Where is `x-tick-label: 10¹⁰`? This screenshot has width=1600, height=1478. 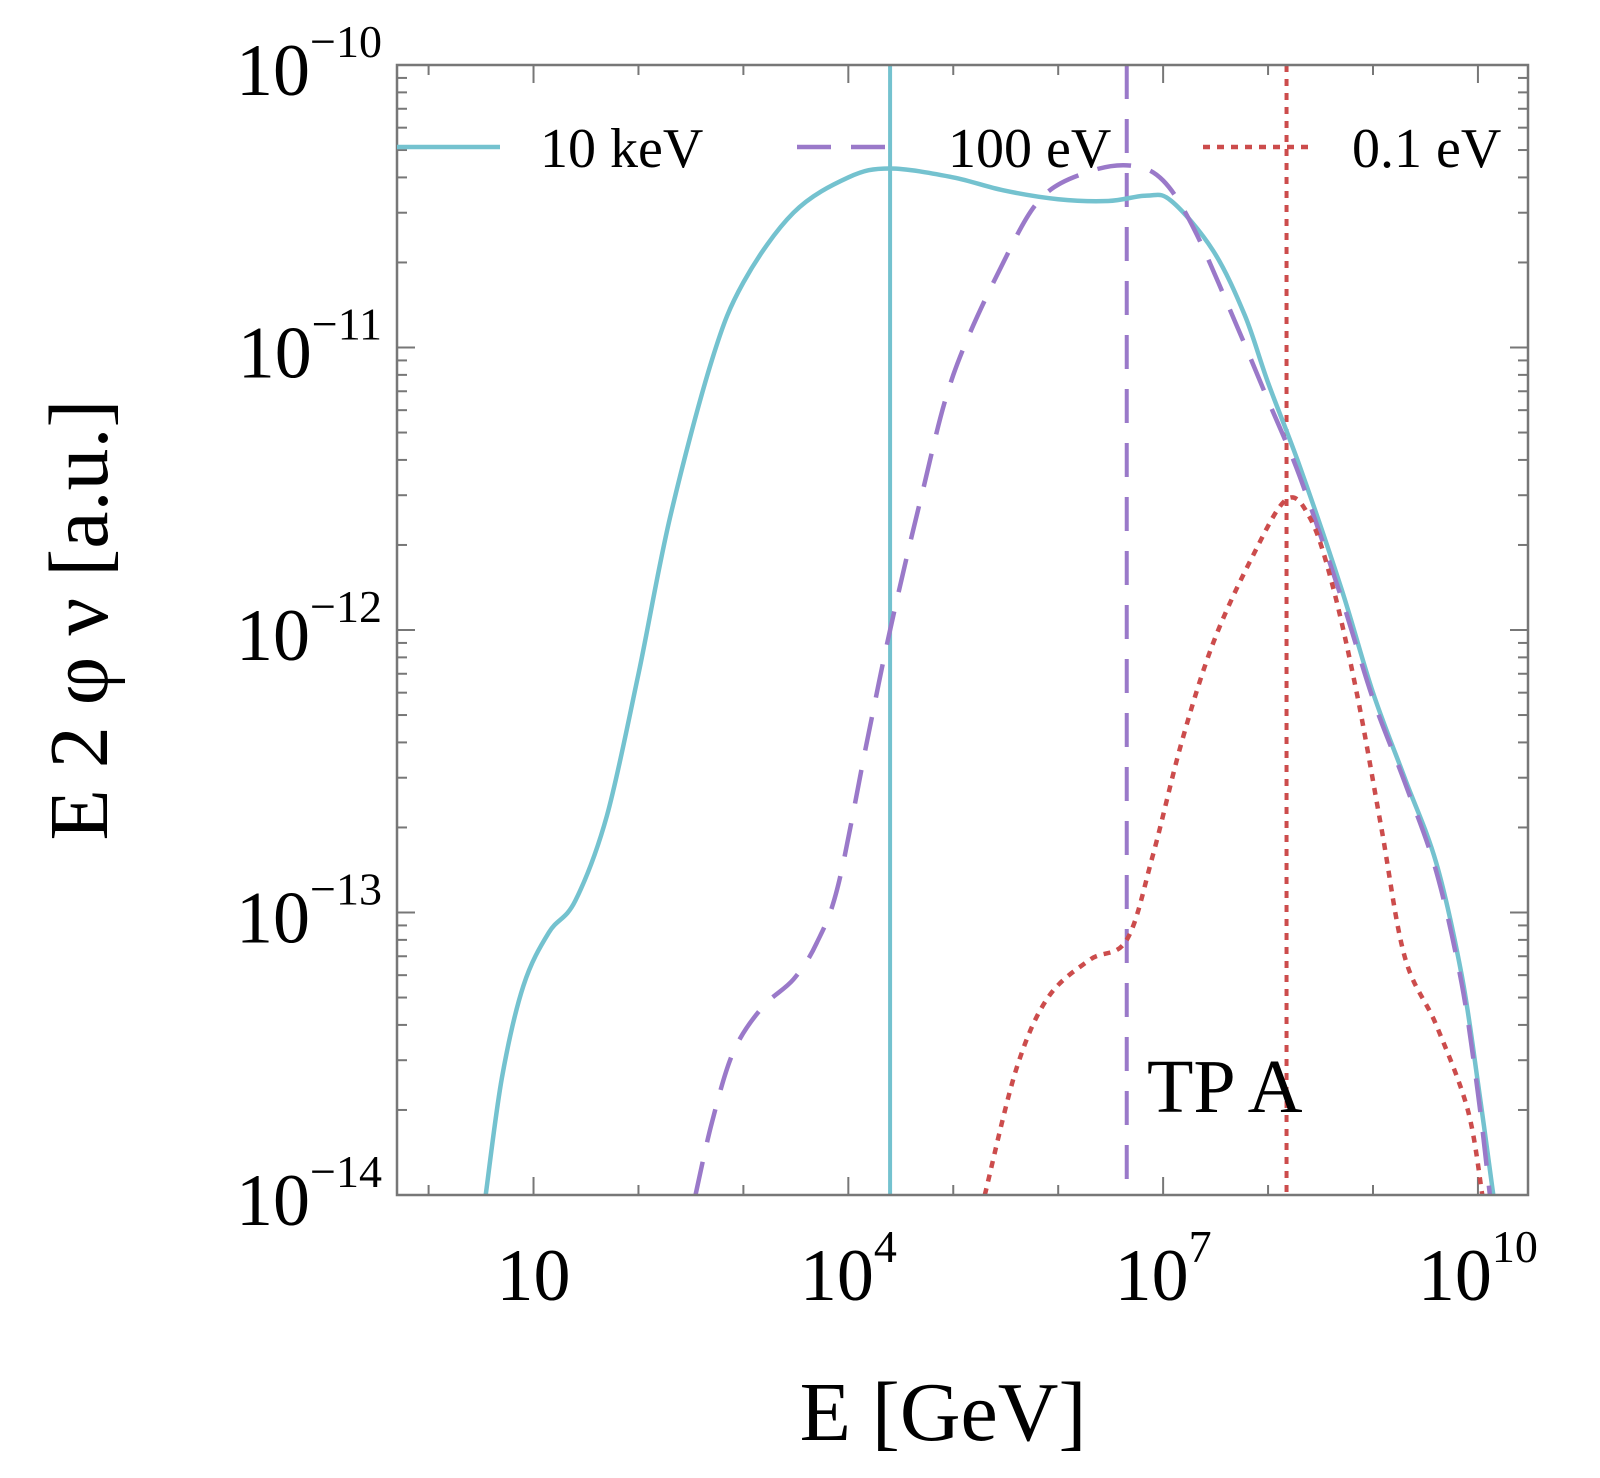 x-tick-label: 10¹⁰ is located at coordinates (1478, 1269).